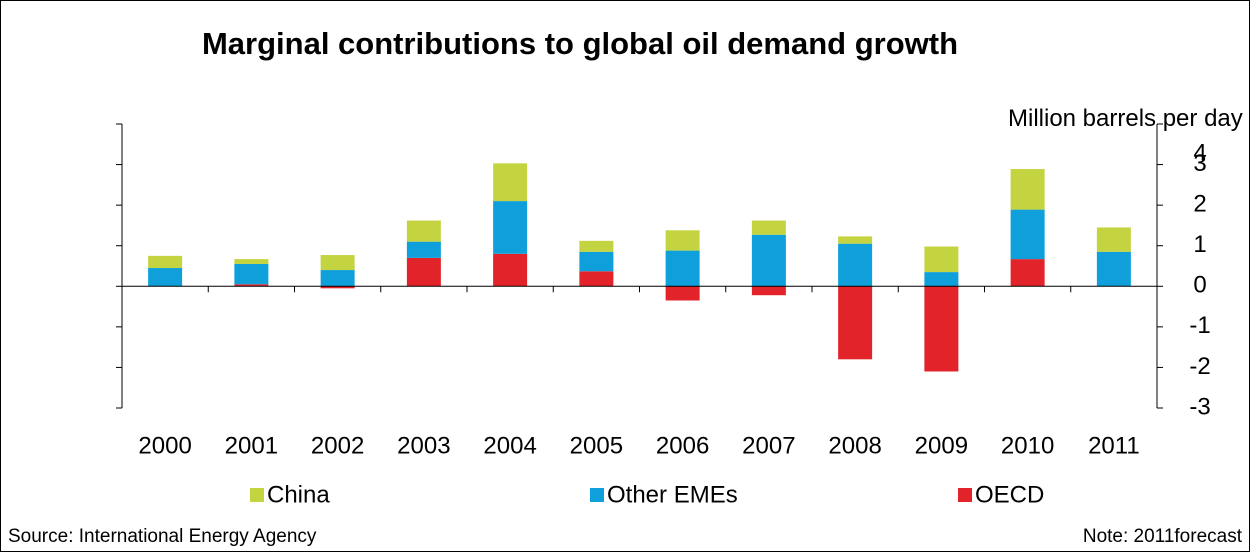 Image resolution: width=1250 pixels, height=552 pixels. Describe the element at coordinates (768, 445) in the screenshot. I see `x-tick-label: 2007` at that location.